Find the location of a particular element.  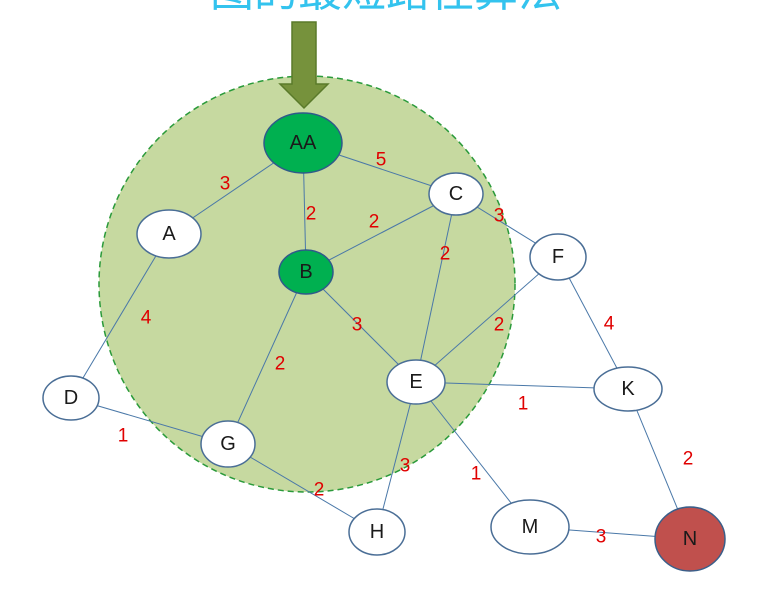

node-f-shape is located at coordinates (558, 257).